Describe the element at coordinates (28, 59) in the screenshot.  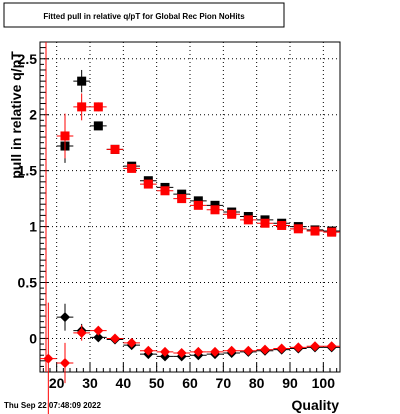
I see `y-tick-label: 2.5` at that location.